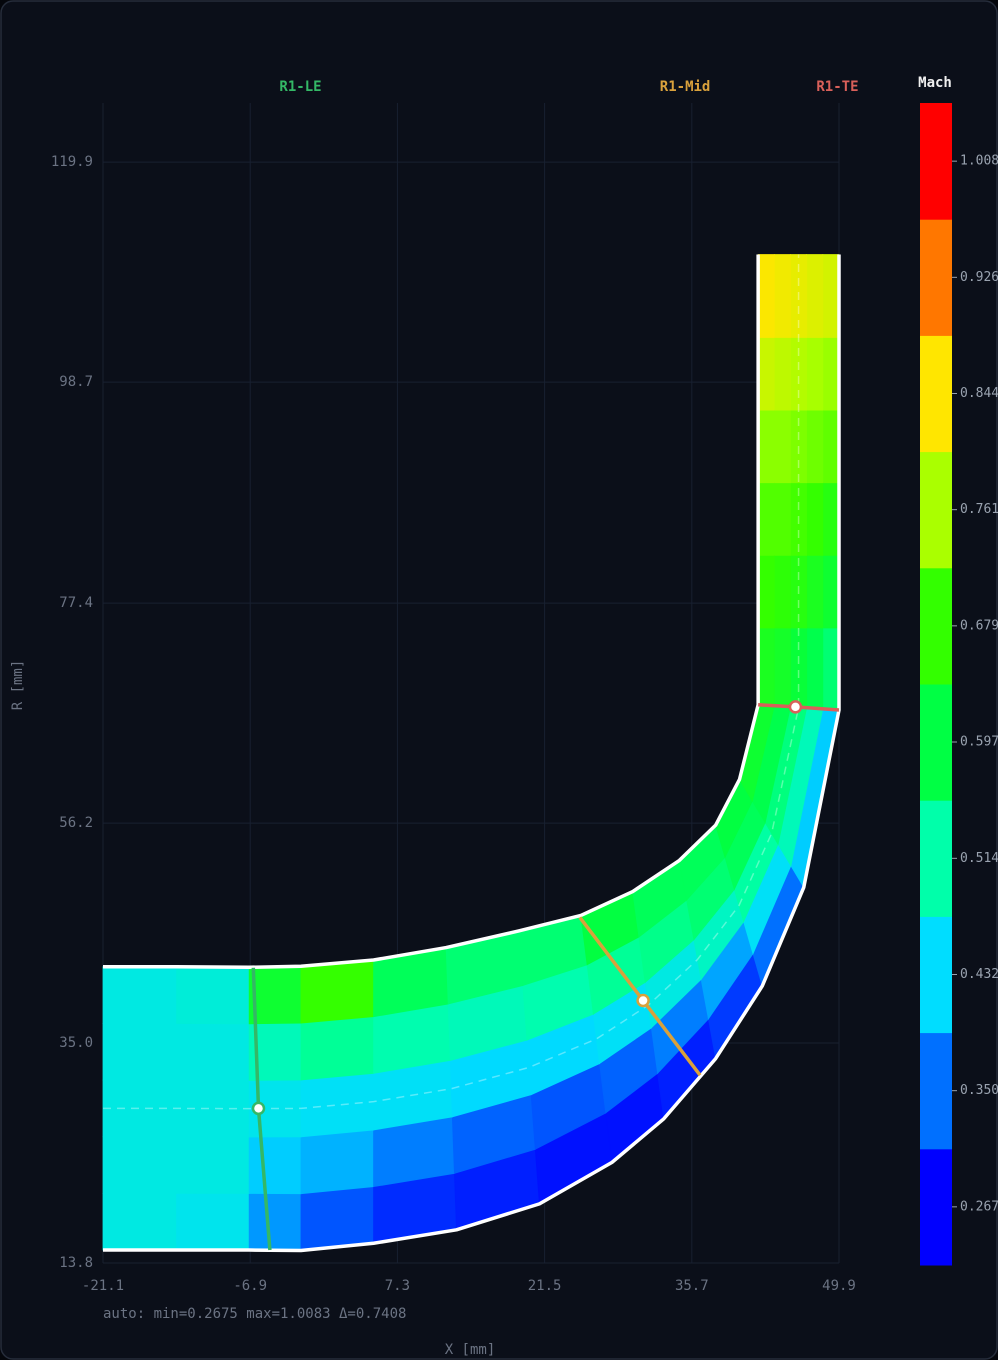  What do you see at coordinates (979, 625) in the screenshot?
I see `colorbar-tick-label: 0.679` at bounding box center [979, 625].